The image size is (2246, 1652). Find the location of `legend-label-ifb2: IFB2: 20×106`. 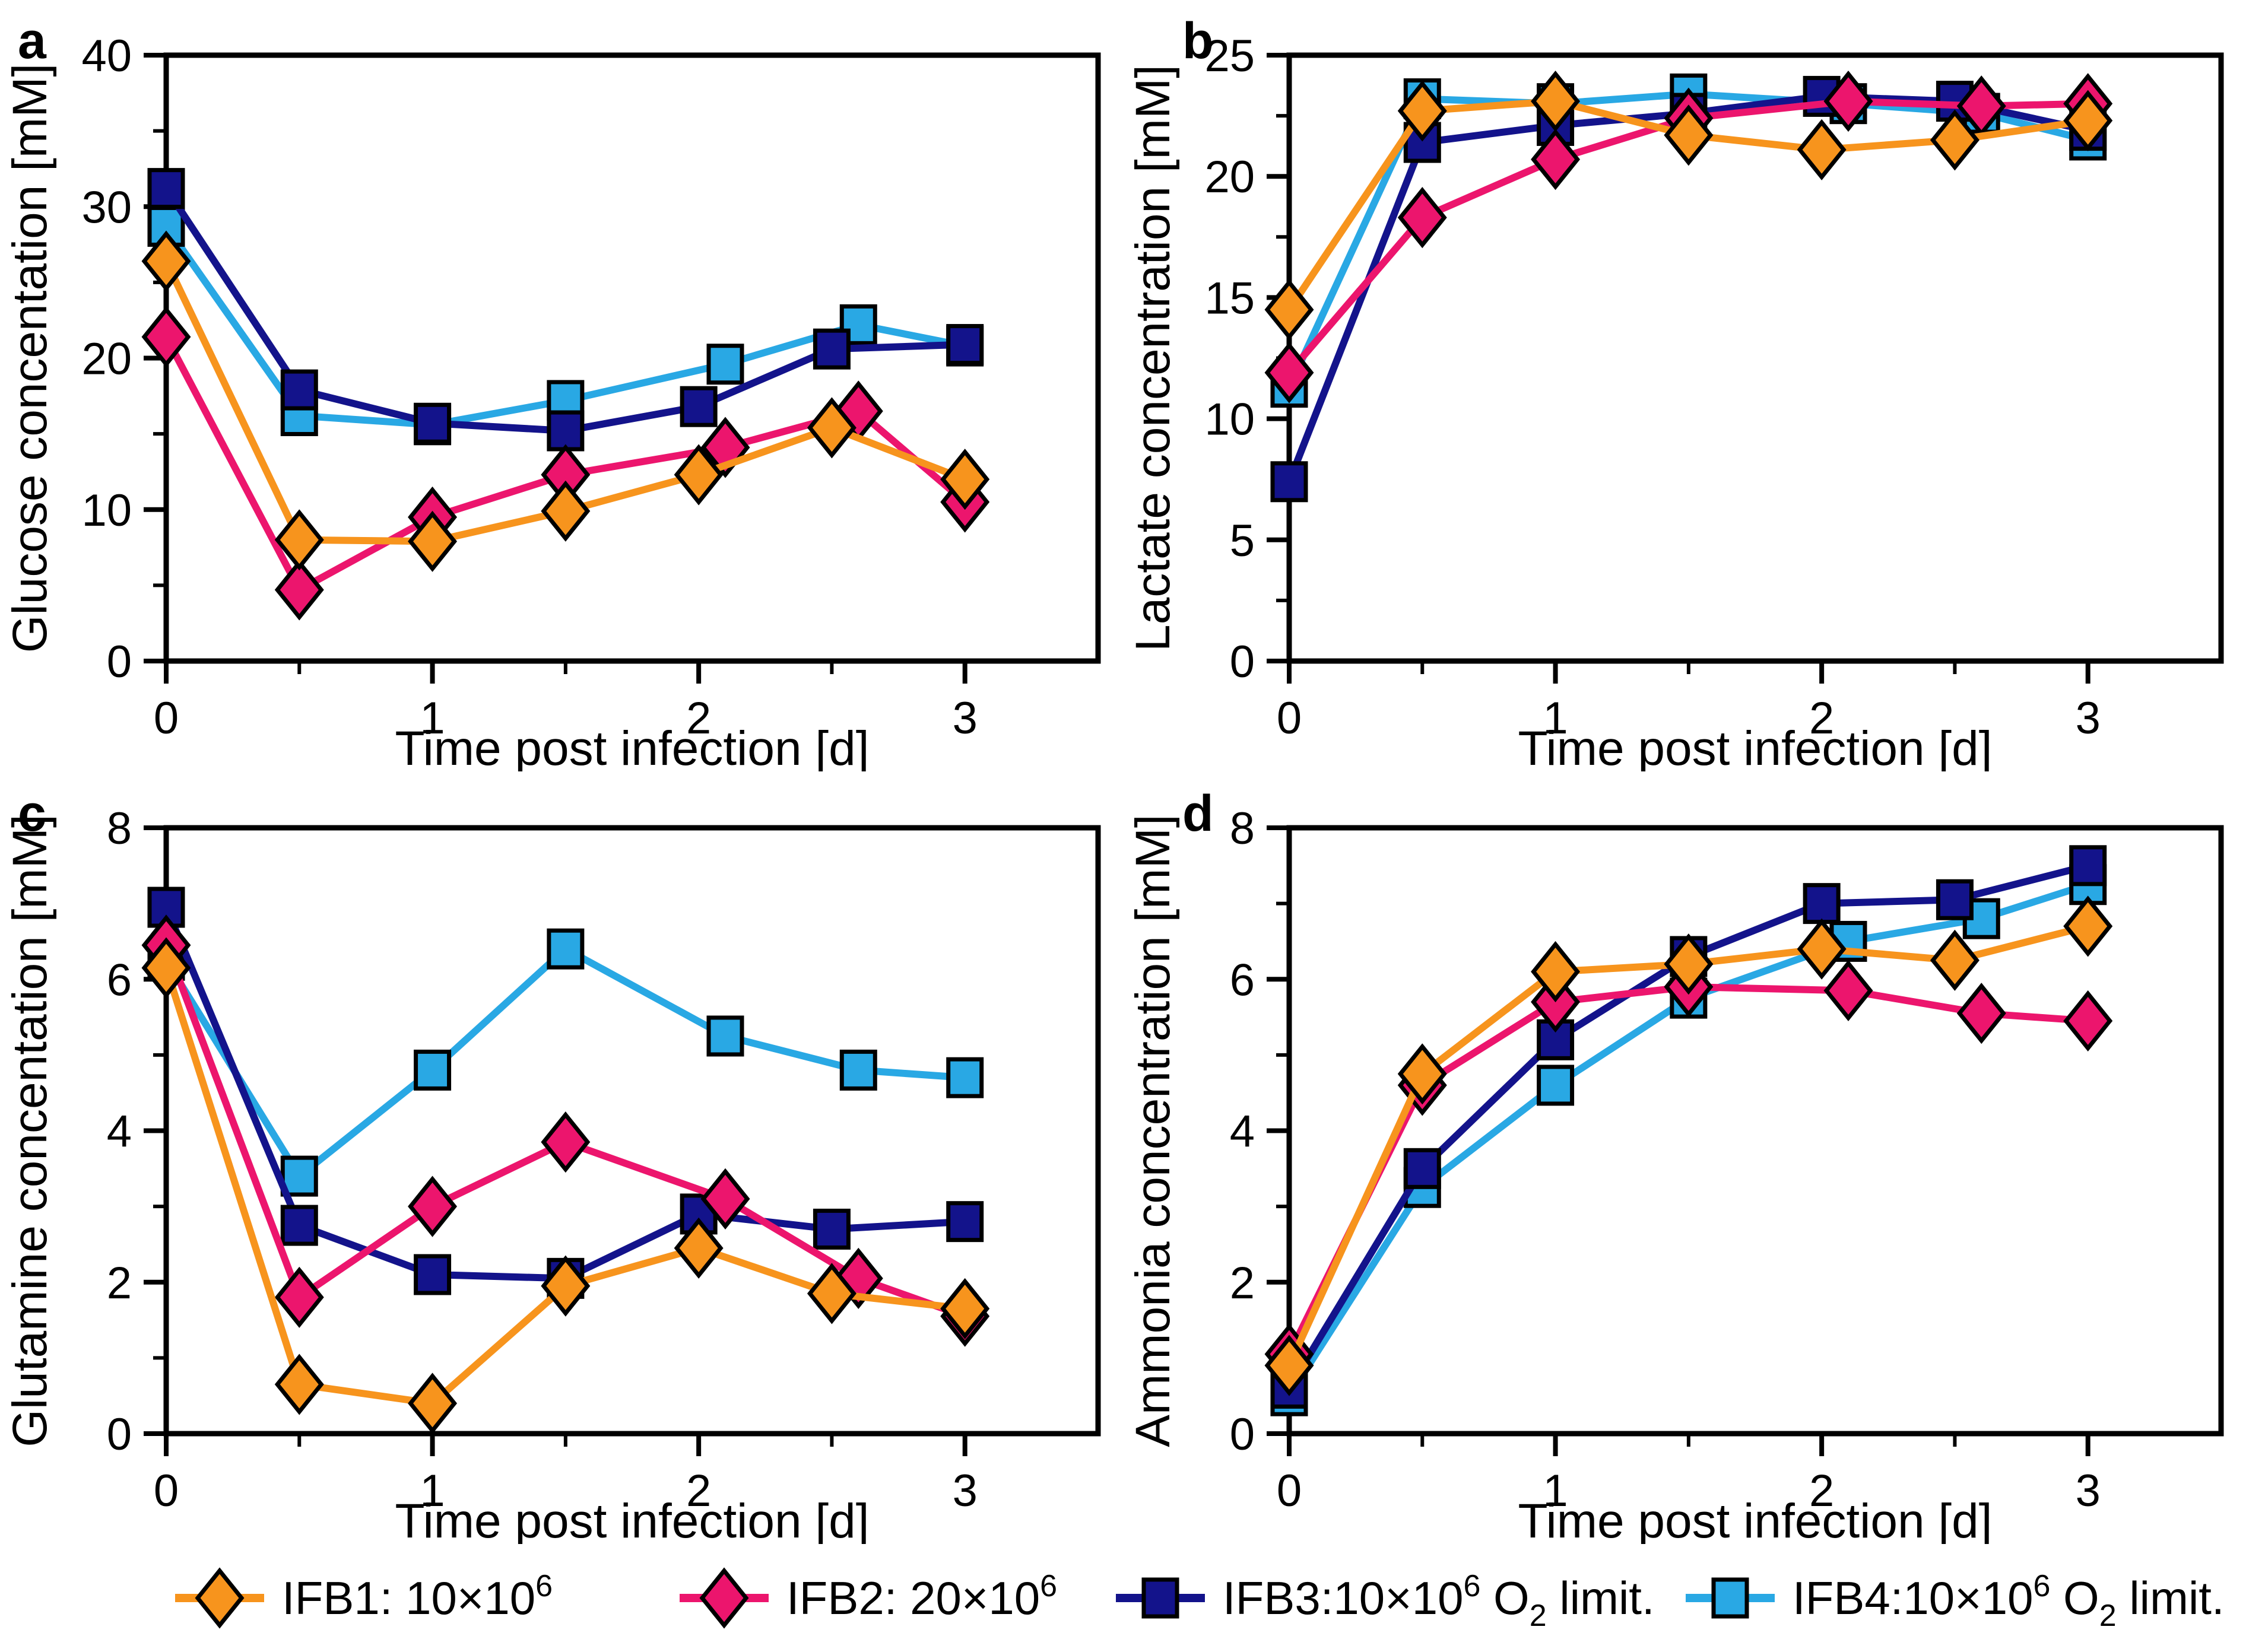

legend-label-ifb2: IFB2: 20×106 is located at coordinates (922, 1596).